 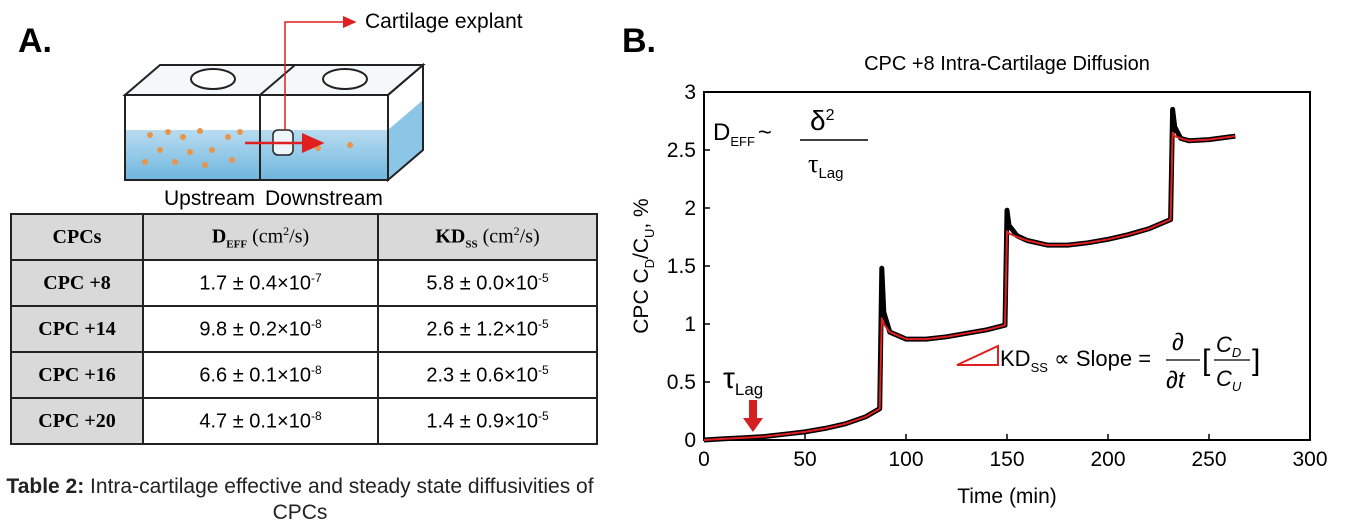 What do you see at coordinates (487, 375) in the screenshot?
I see `cell: 2.3 ± 0.6×10-5` at bounding box center [487, 375].